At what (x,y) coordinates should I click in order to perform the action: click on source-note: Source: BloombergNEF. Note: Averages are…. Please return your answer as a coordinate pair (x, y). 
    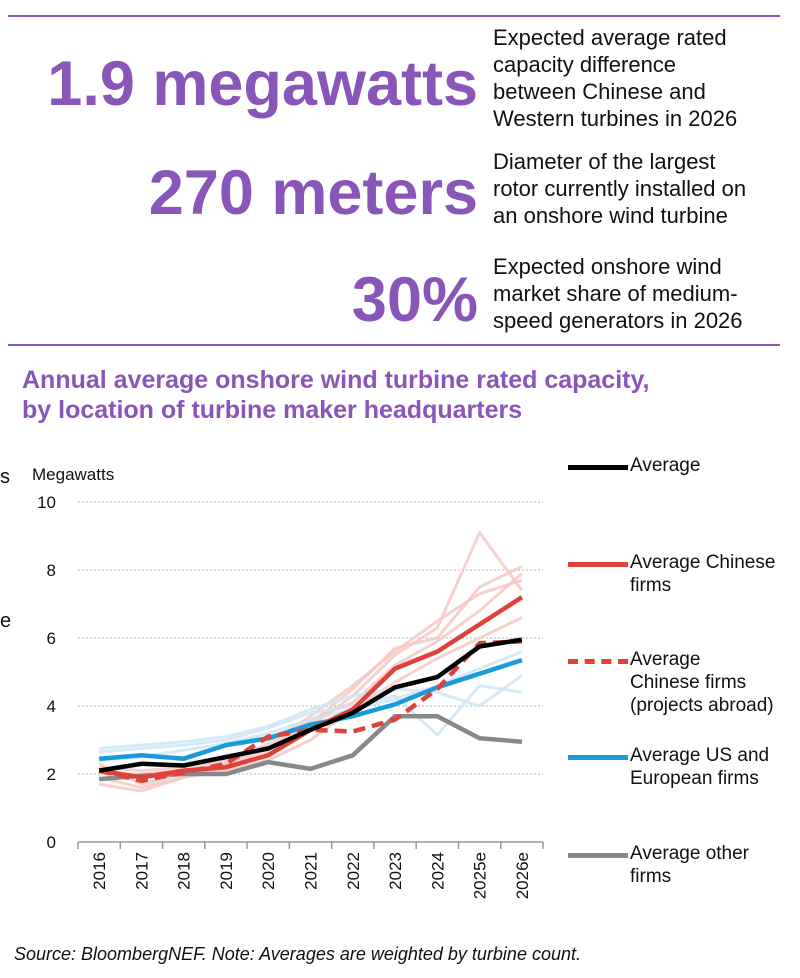
    Looking at the image, I should click on (297, 954).